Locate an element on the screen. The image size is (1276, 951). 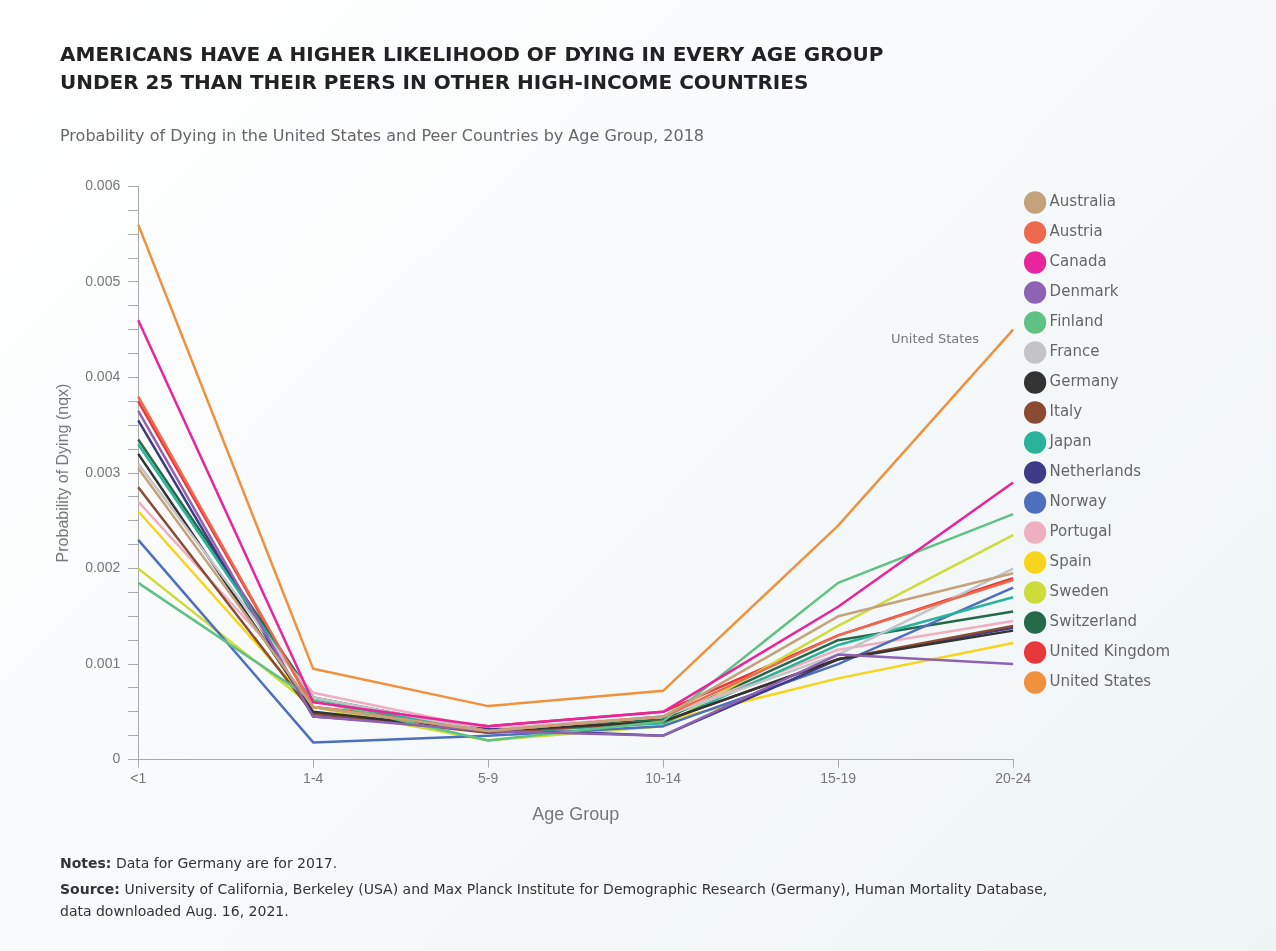
legend-label: United States is located at coordinates (1100, 681).